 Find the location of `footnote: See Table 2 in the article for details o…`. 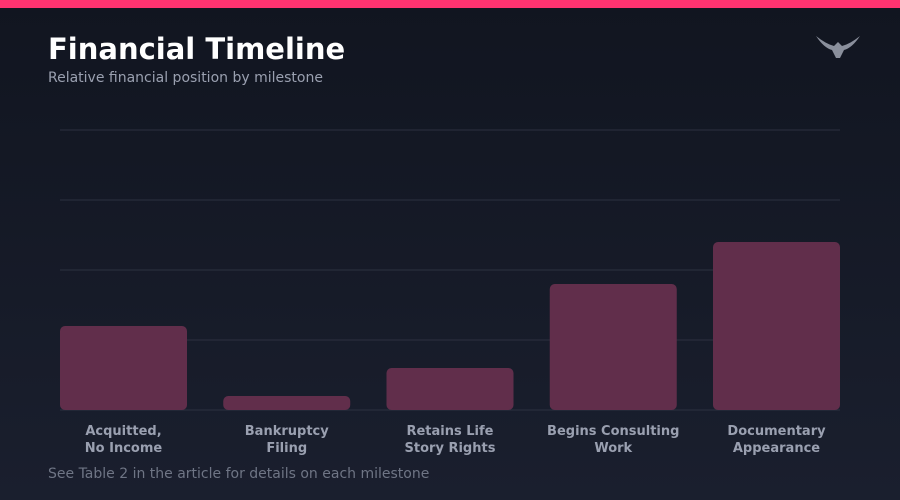

footnote: See Table 2 in the article for details o… is located at coordinates (239, 474).